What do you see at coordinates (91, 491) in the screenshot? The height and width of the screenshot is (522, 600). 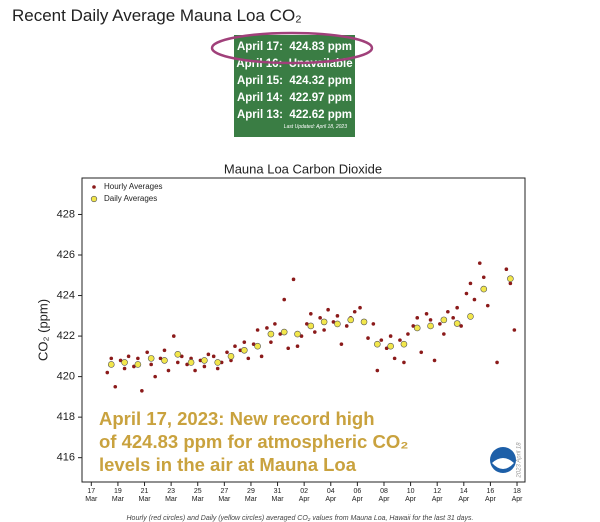 I see `x-tick-label: 17` at bounding box center [91, 491].